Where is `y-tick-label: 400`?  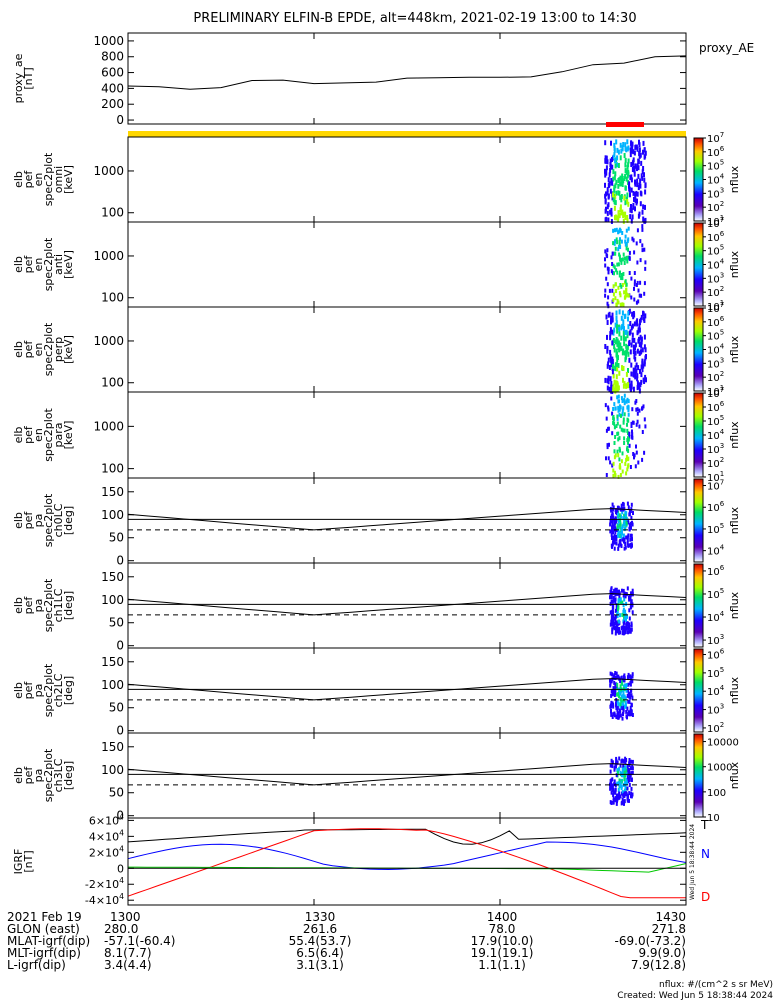
y-tick-label: 400 is located at coordinates (112, 88).